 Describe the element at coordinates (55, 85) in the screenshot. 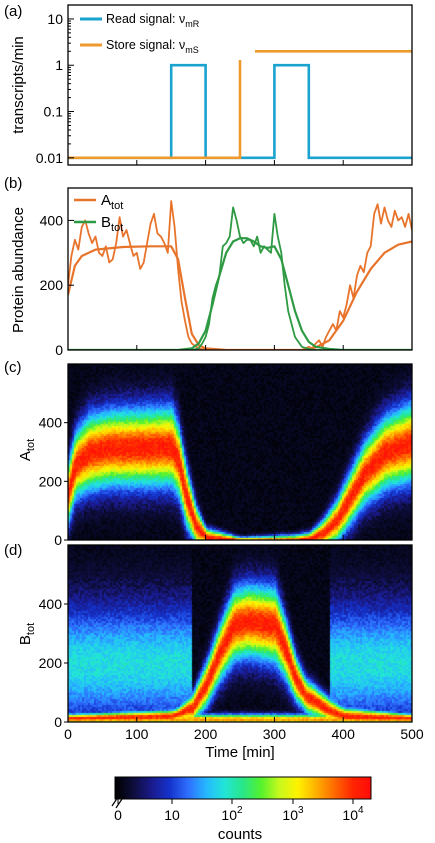

I see `panel-a-y-axis: 0.01 0.1 1 10` at that location.